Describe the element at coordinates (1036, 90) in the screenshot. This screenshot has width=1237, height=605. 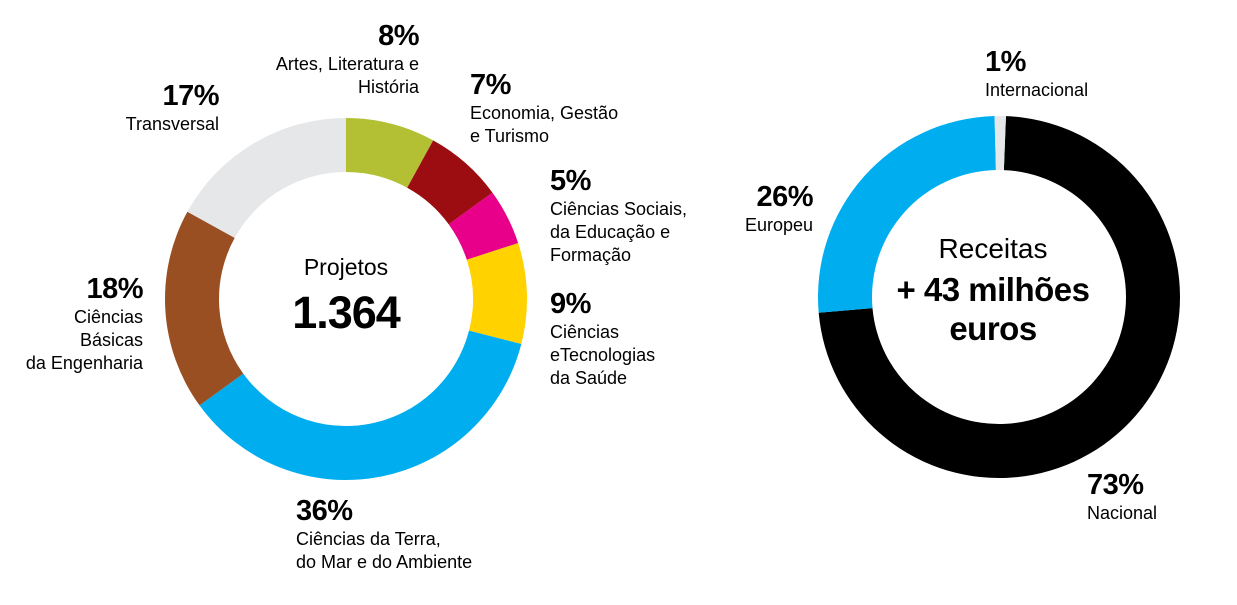
I see `category-label-internacional-1: Internacional` at that location.